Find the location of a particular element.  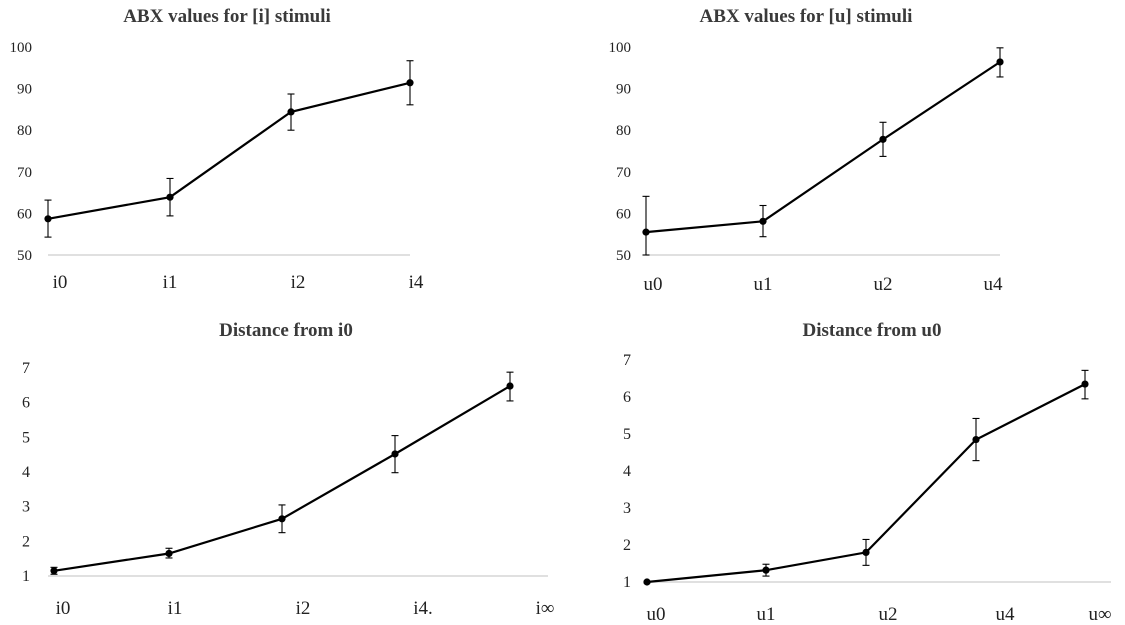

x-tick-label: i4. is located at coordinates (423, 608).